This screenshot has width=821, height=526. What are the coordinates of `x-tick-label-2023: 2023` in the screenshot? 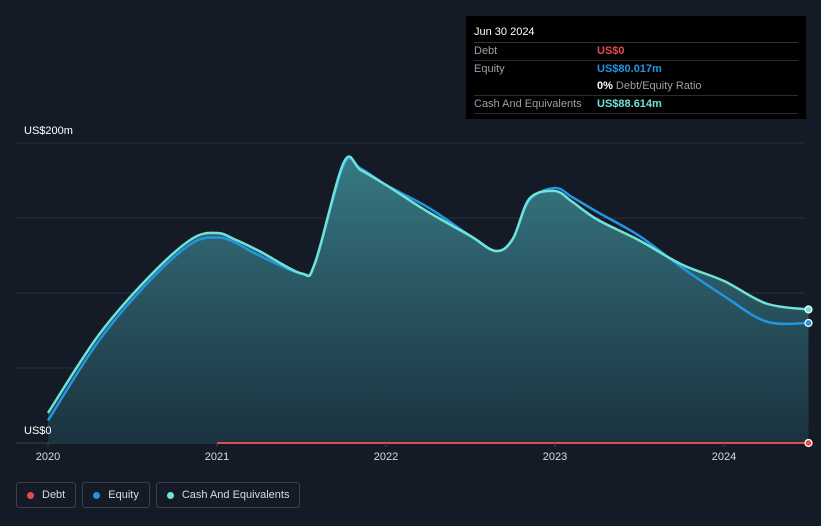 It's located at (555, 457).